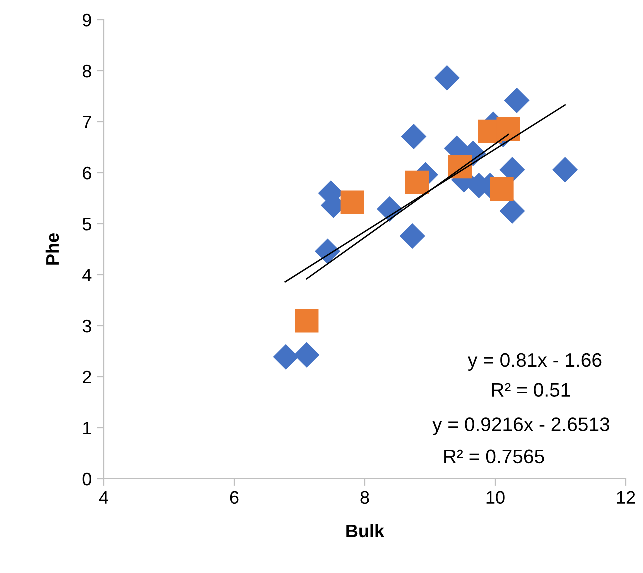  Describe the element at coordinates (531, 390) in the screenshot. I see `annotation: R² = 0.51` at that location.